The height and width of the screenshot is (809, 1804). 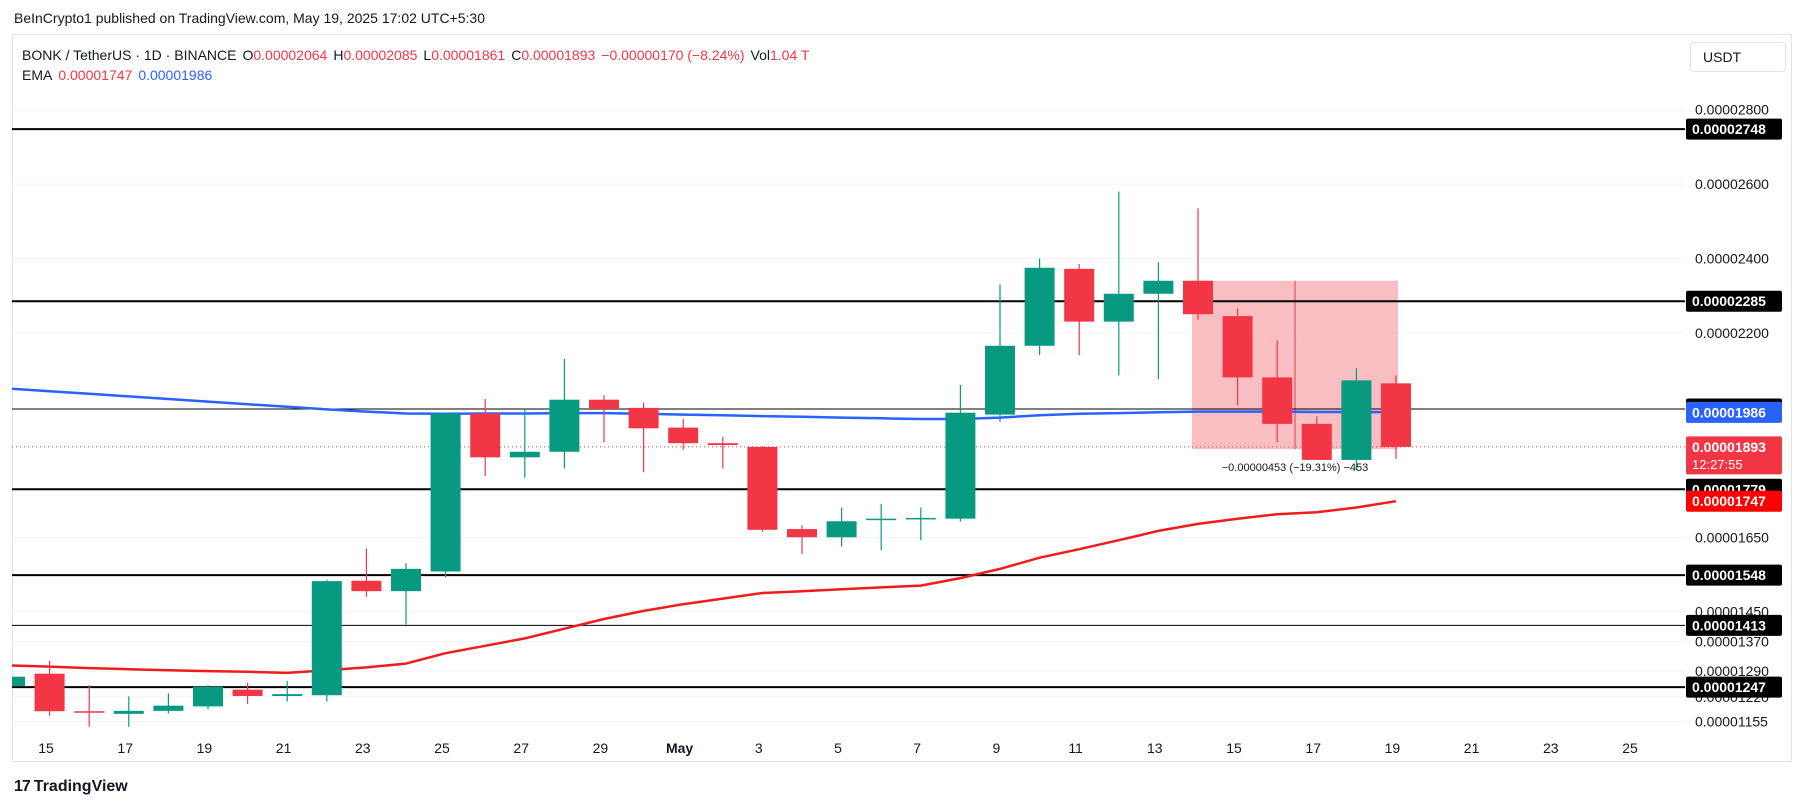 I want to click on ema-label: EMA, so click(x=37, y=75).